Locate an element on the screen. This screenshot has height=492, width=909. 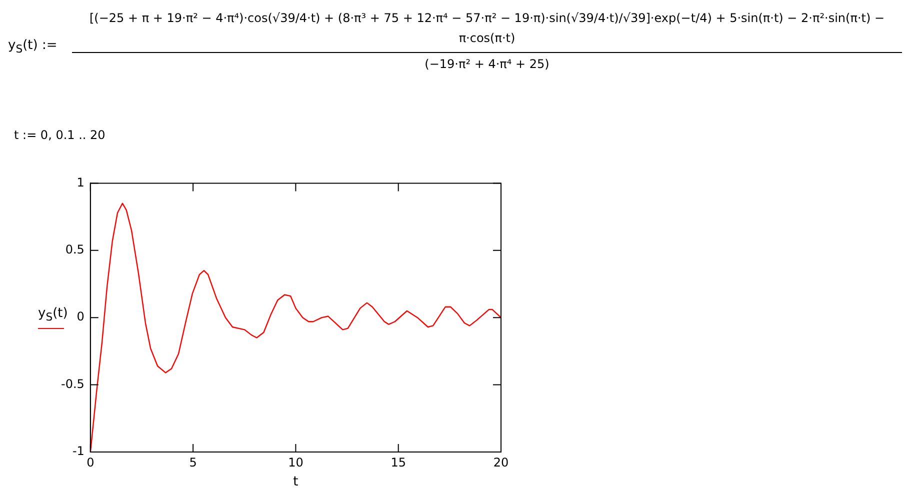
y-tick-label: -0.5 is located at coordinates (72, 383).